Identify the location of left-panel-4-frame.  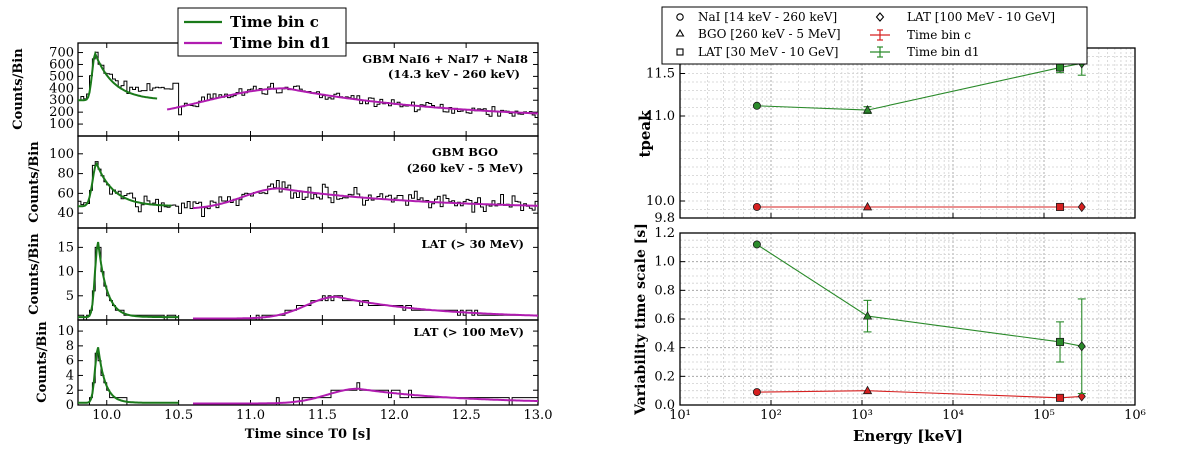
(308, 362).